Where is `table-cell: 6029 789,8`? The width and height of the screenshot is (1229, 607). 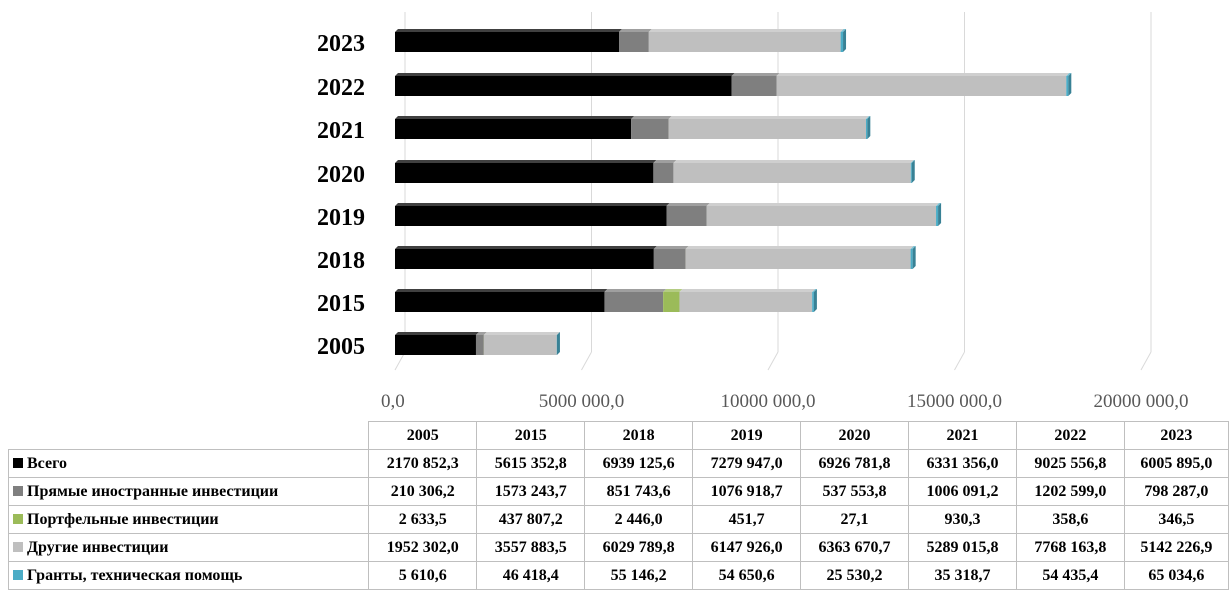
table-cell: 6029 789,8 is located at coordinates (639, 547).